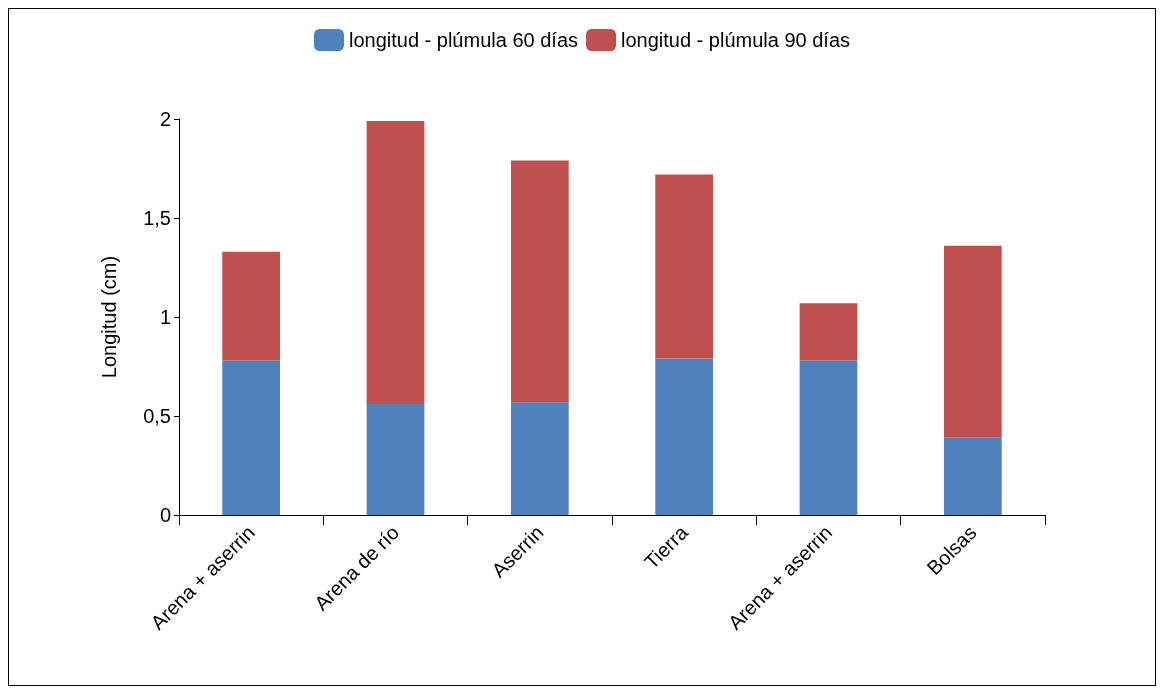 The width and height of the screenshot is (1164, 694). Describe the element at coordinates (736, 40) in the screenshot. I see `legend-label: longitud - plúmula 90 días` at that location.